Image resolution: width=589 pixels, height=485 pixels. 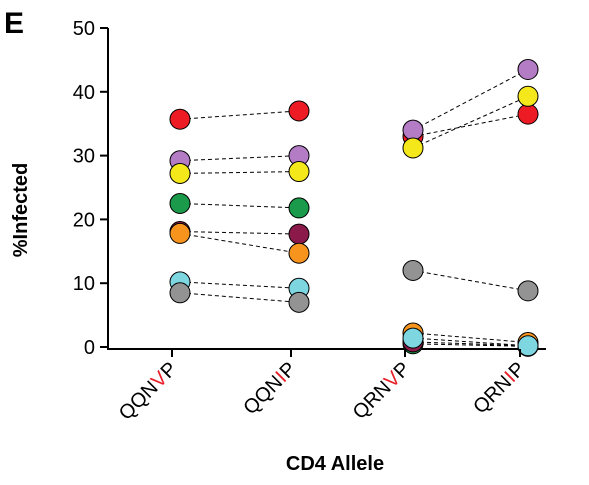 I want to click on panel-label: E, so click(x=14, y=23).